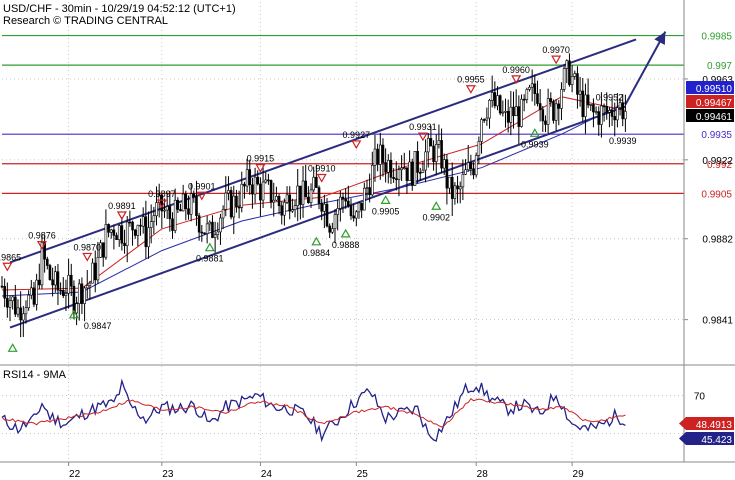 The width and height of the screenshot is (735, 480). What do you see at coordinates (35, 375) in the screenshot?
I see `rsi-title: RSI14 - 9MA` at bounding box center [35, 375].